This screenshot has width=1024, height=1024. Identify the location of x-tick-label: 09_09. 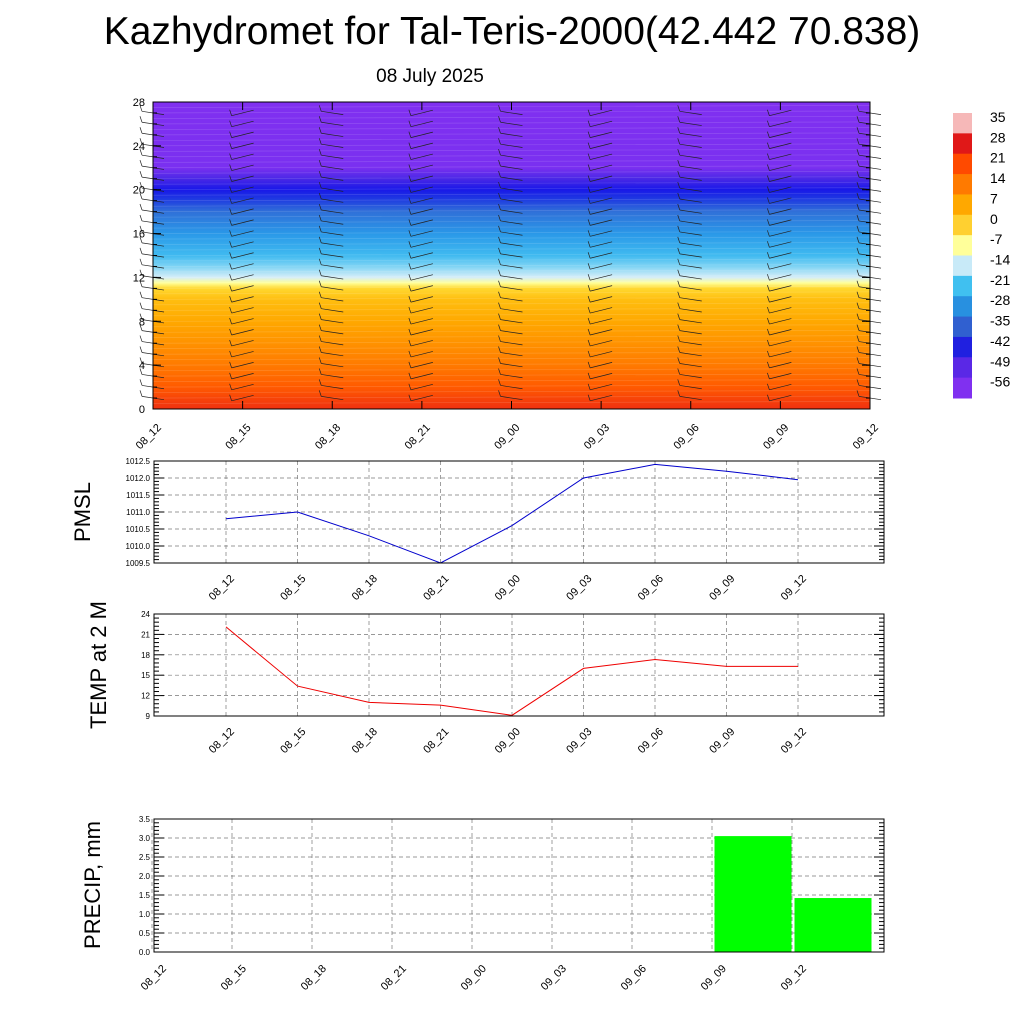
(714, 978).